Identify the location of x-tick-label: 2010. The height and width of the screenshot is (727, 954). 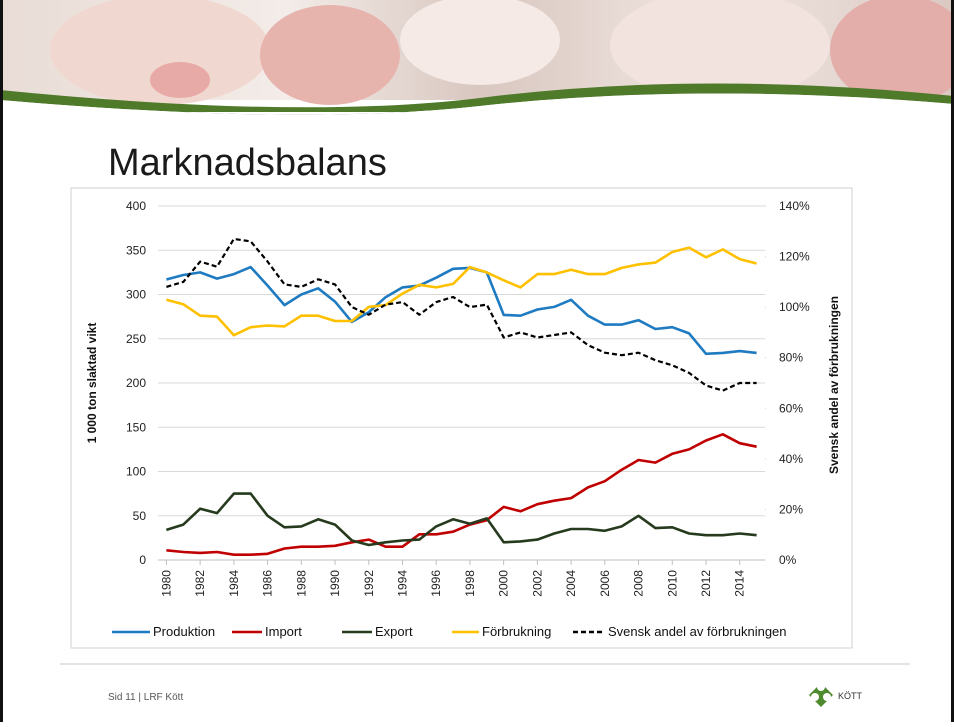
(672, 583).